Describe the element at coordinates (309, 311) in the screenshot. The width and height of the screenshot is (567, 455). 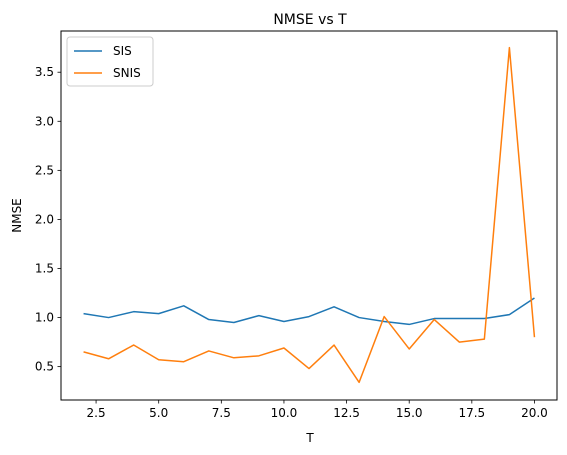
I see `series-line-sis` at that location.